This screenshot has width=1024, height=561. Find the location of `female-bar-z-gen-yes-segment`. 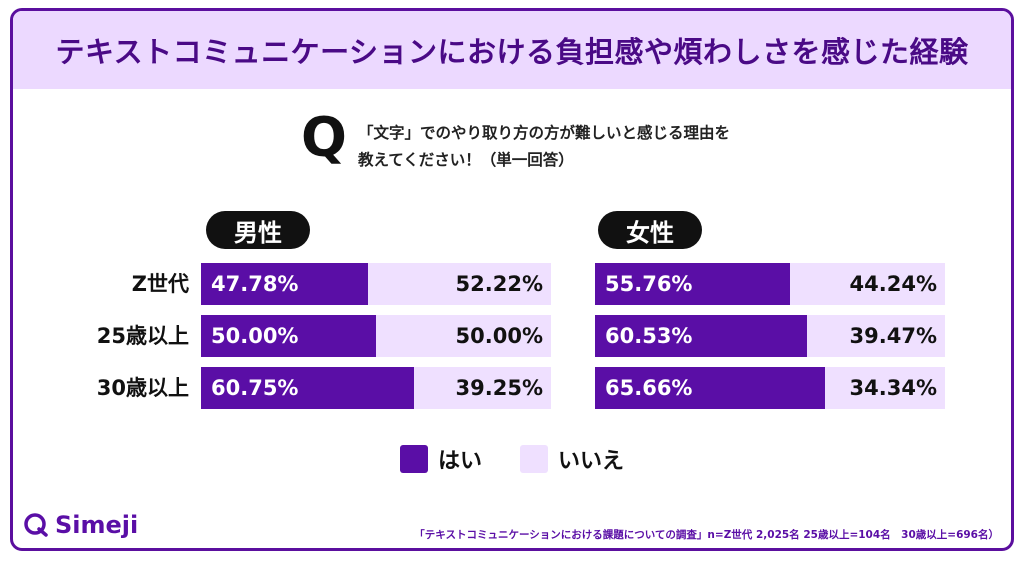

female-bar-z-gen-yes-segment is located at coordinates (693, 284).